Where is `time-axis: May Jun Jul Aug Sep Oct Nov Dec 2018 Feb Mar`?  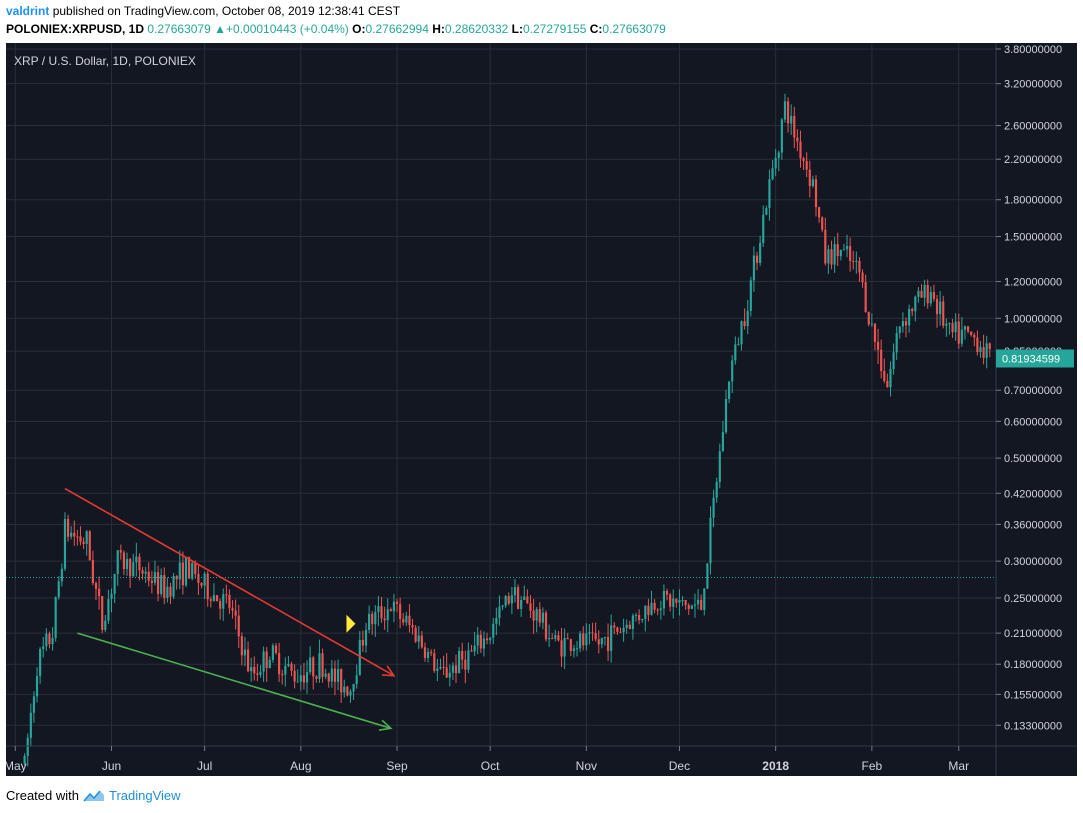
time-axis: May Jun Jul Aug Sep Oct Nov Dec 2018 Feb Mar is located at coordinates (487, 759).